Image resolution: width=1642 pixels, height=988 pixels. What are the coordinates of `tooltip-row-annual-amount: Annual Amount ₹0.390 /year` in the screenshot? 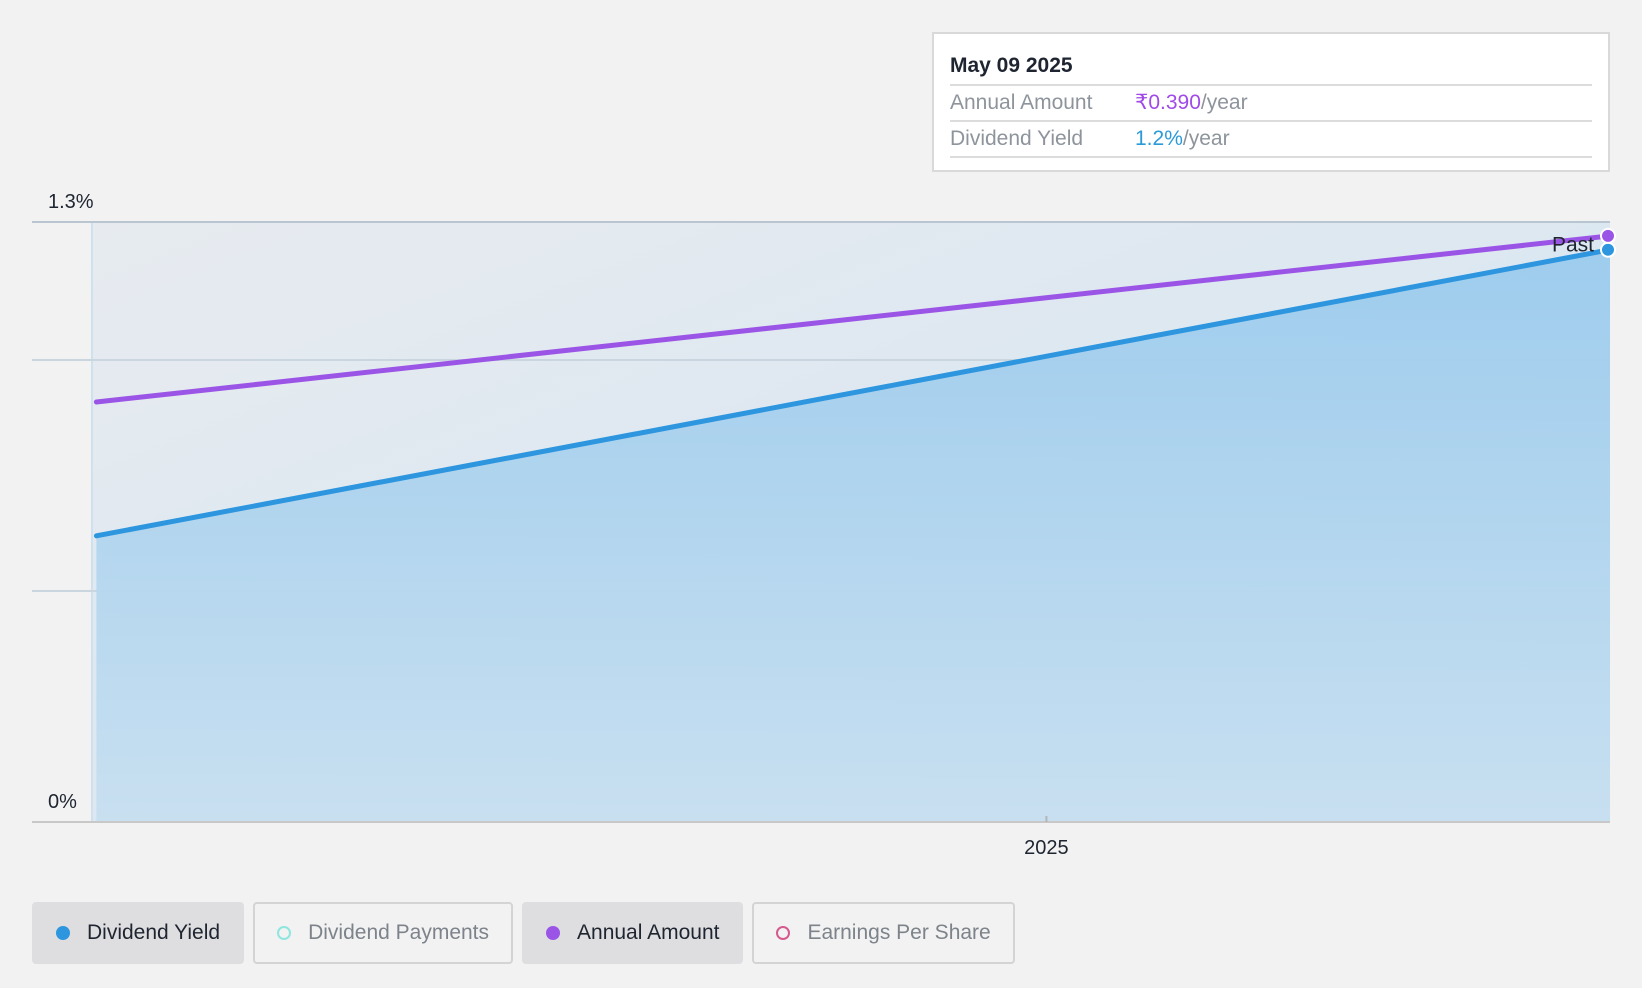 It's located at (1271, 104).